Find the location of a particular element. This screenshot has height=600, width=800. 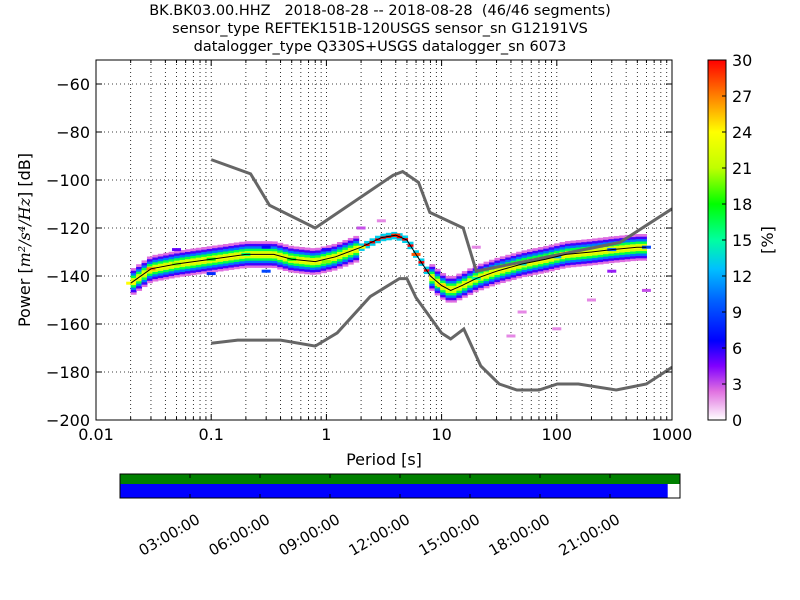

colorbar-tick-label: 18 is located at coordinates (742, 204).